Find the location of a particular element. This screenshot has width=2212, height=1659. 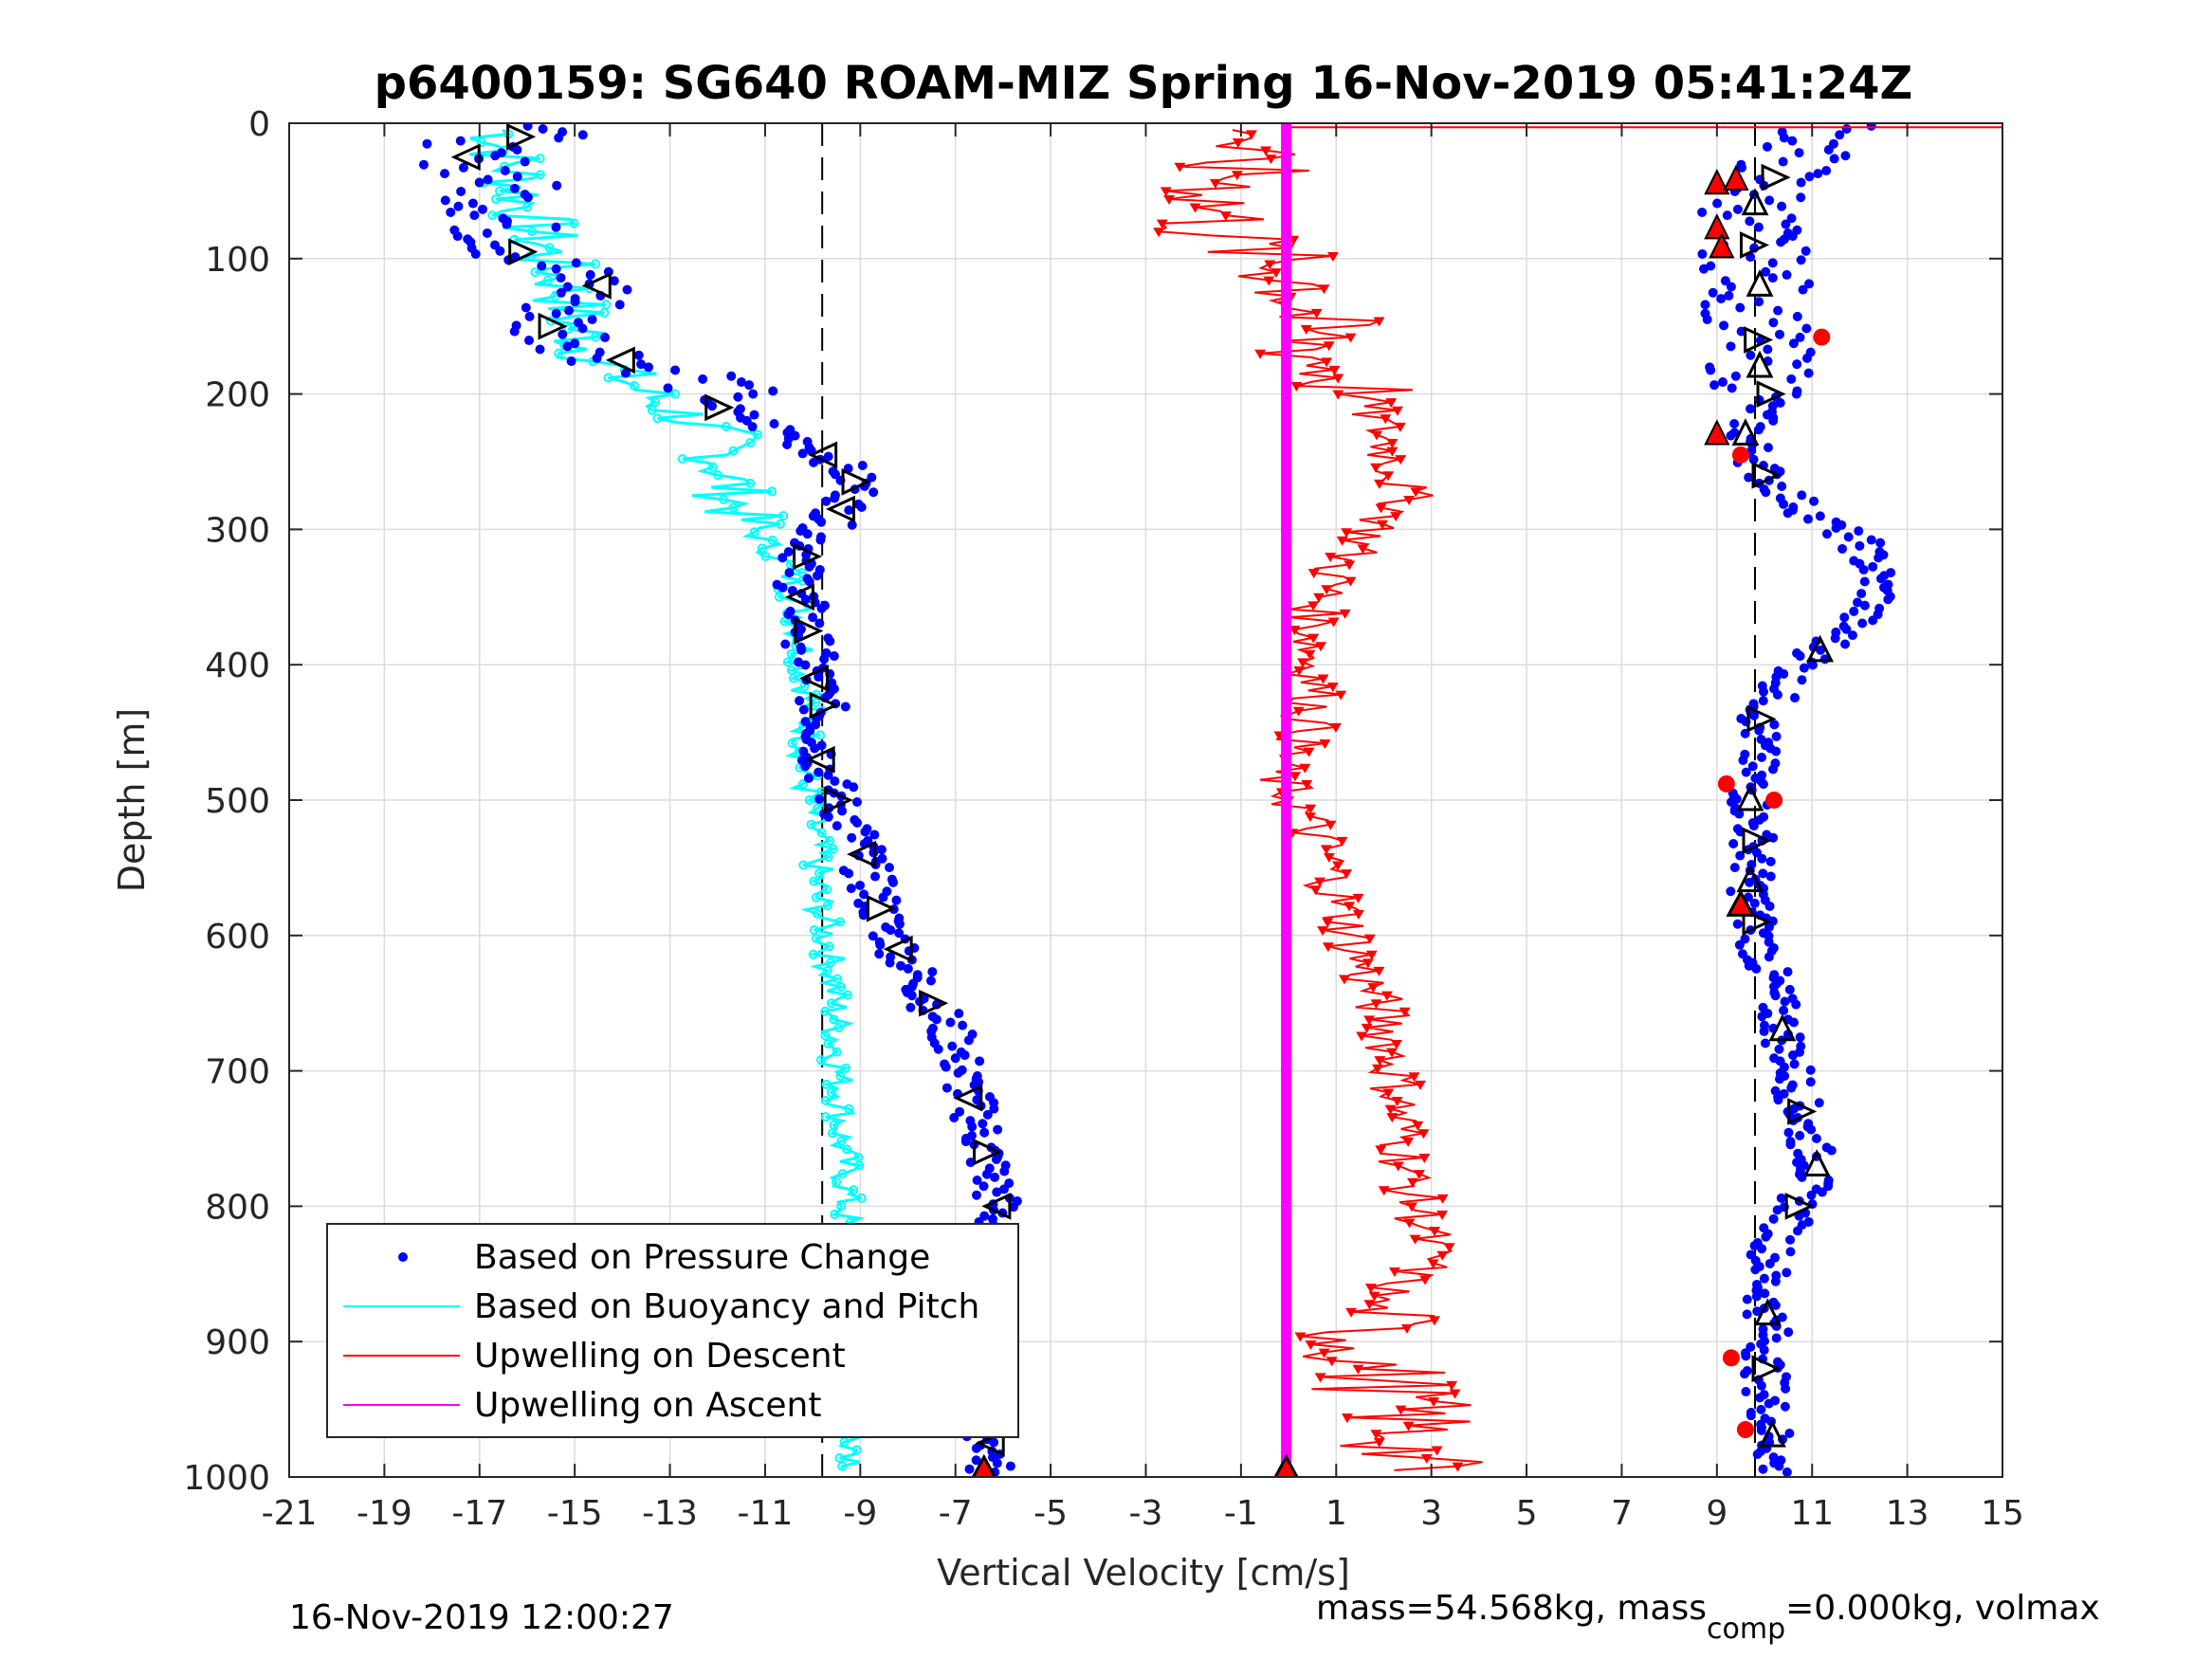

x-tick-label: 7 is located at coordinates (1622, 1513).